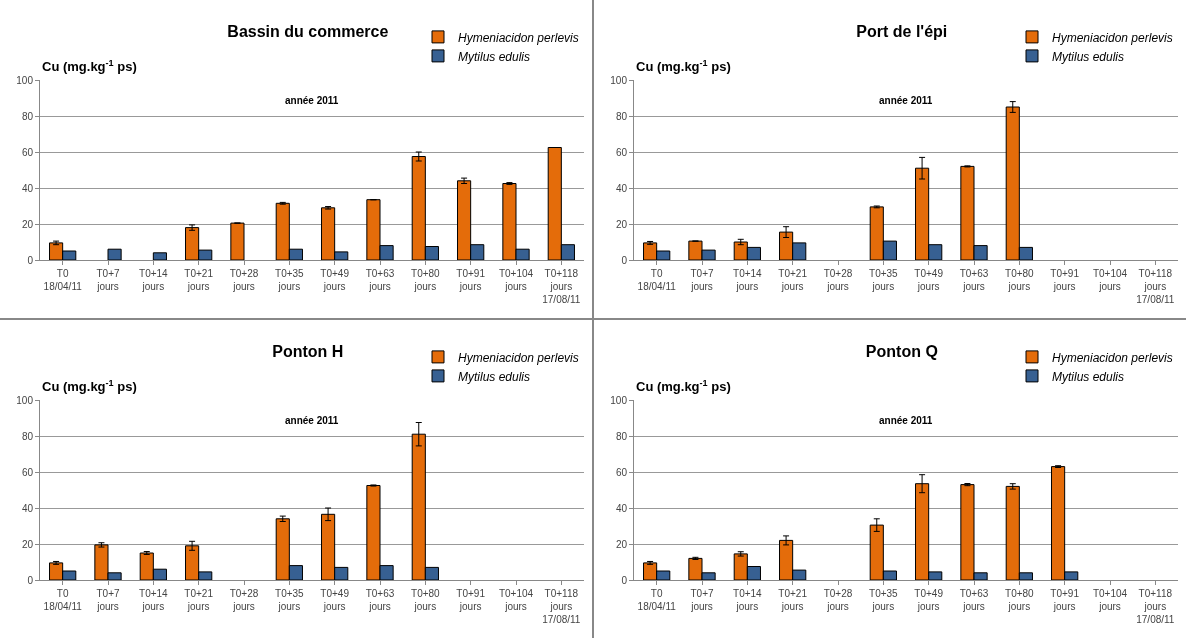  What do you see at coordinates (308, 352) in the screenshot?
I see `chart-title: Ponton H` at bounding box center [308, 352].